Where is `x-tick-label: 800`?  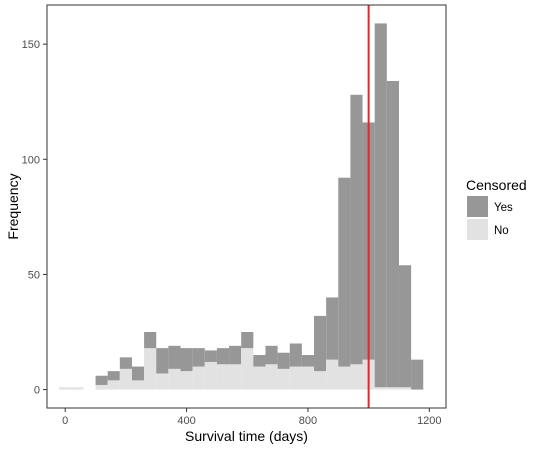 x-tick-label: 800 is located at coordinates (308, 421).